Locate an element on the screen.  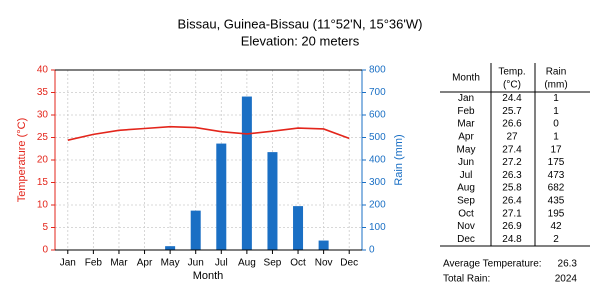
table-temp: 26.9 is located at coordinates (512, 226).